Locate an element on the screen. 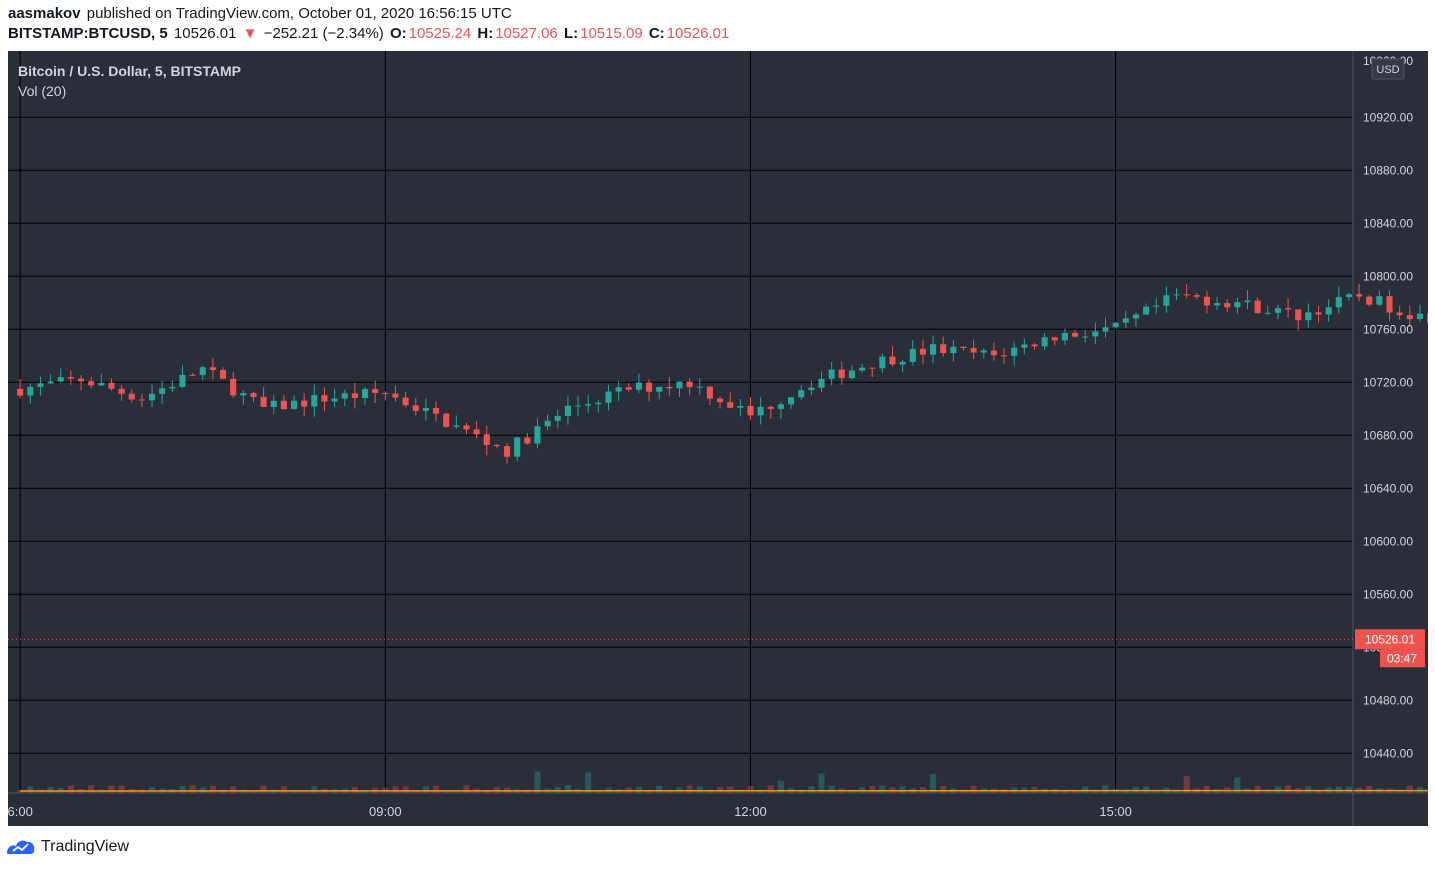 Image resolution: width=1435 pixels, height=869 pixels. brand-name: TradingView is located at coordinates (85, 846).